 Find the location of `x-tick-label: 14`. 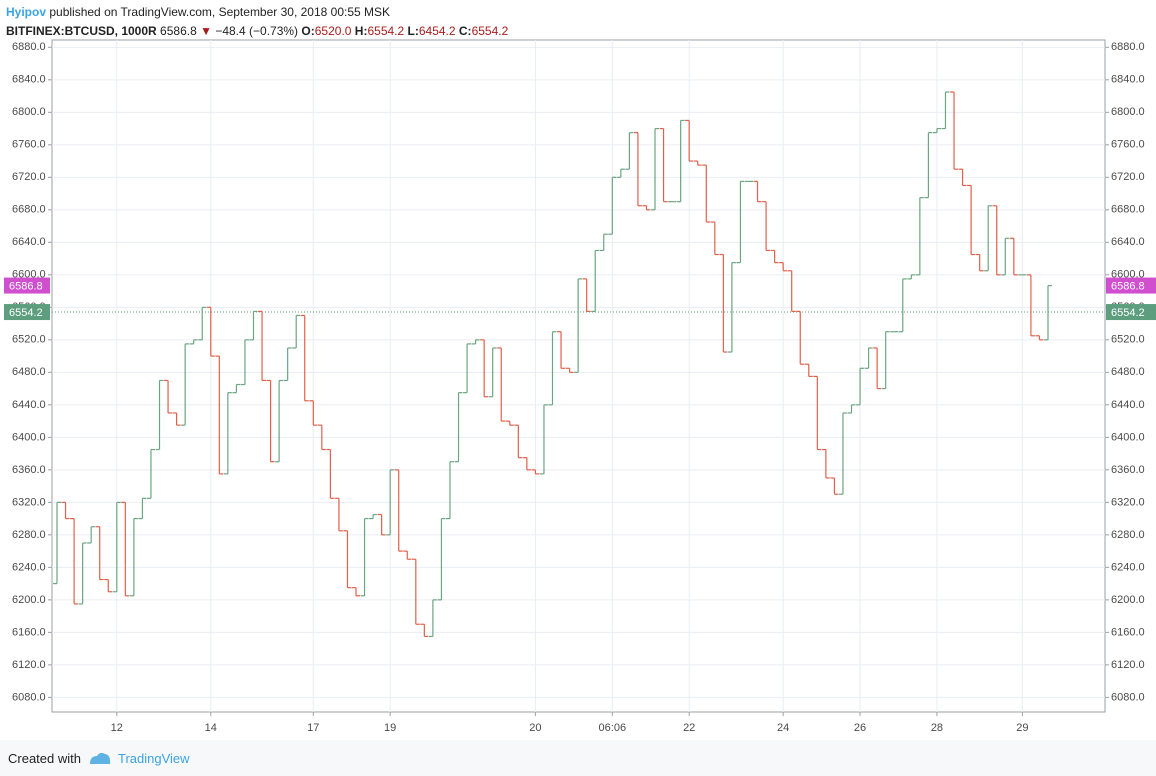

x-tick-label: 14 is located at coordinates (211, 728).